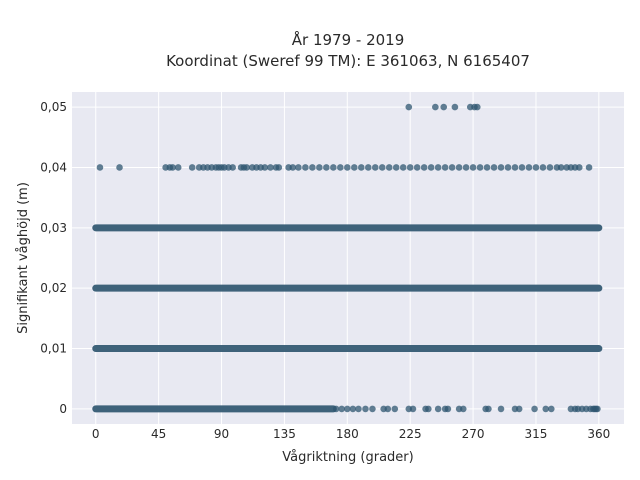 Image resolution: width=640 pixels, height=480 pixels. I want to click on x-tick-label: 135, so click(284, 434).